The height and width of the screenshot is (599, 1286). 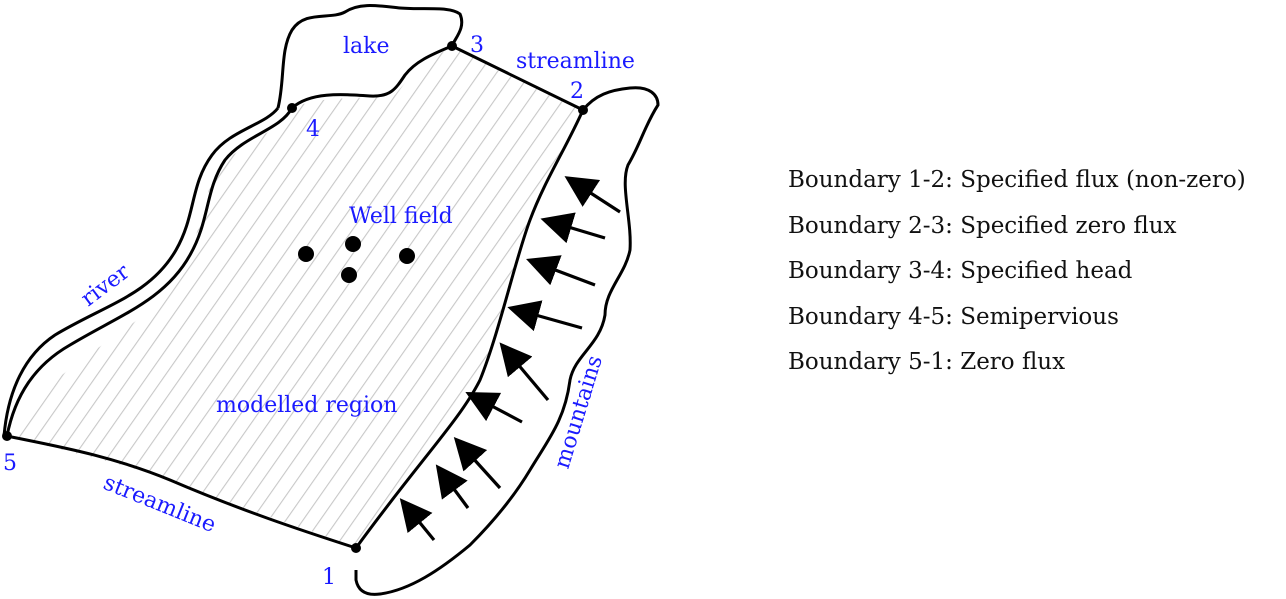 What do you see at coordinates (141, 272) in the screenshot?
I see `river-outer-bank` at bounding box center [141, 272].